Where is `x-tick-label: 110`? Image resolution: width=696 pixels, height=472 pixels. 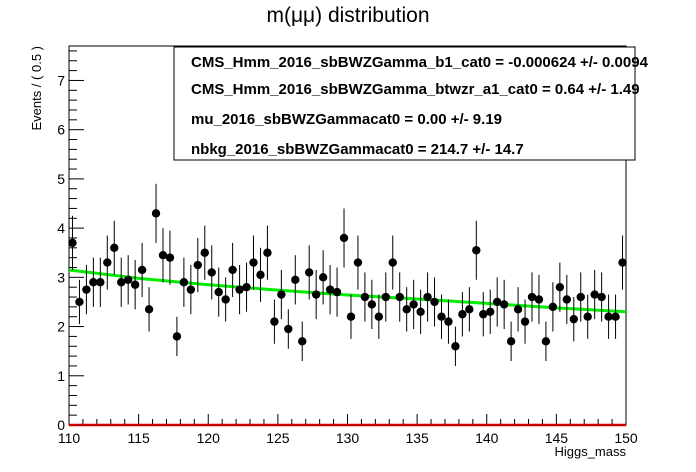 x-tick-label: 110 is located at coordinates (69, 438).